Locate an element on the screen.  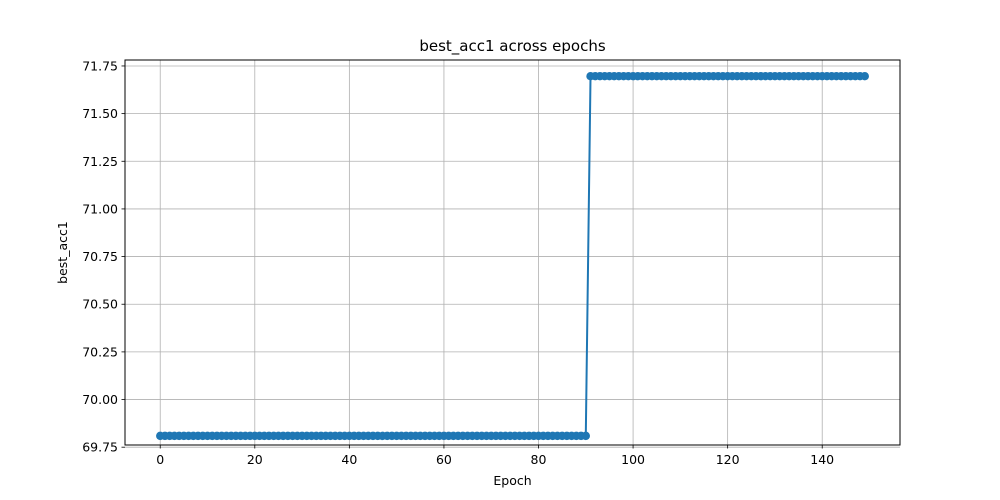
chart-title: best_acc1 across epochs is located at coordinates (512, 46).